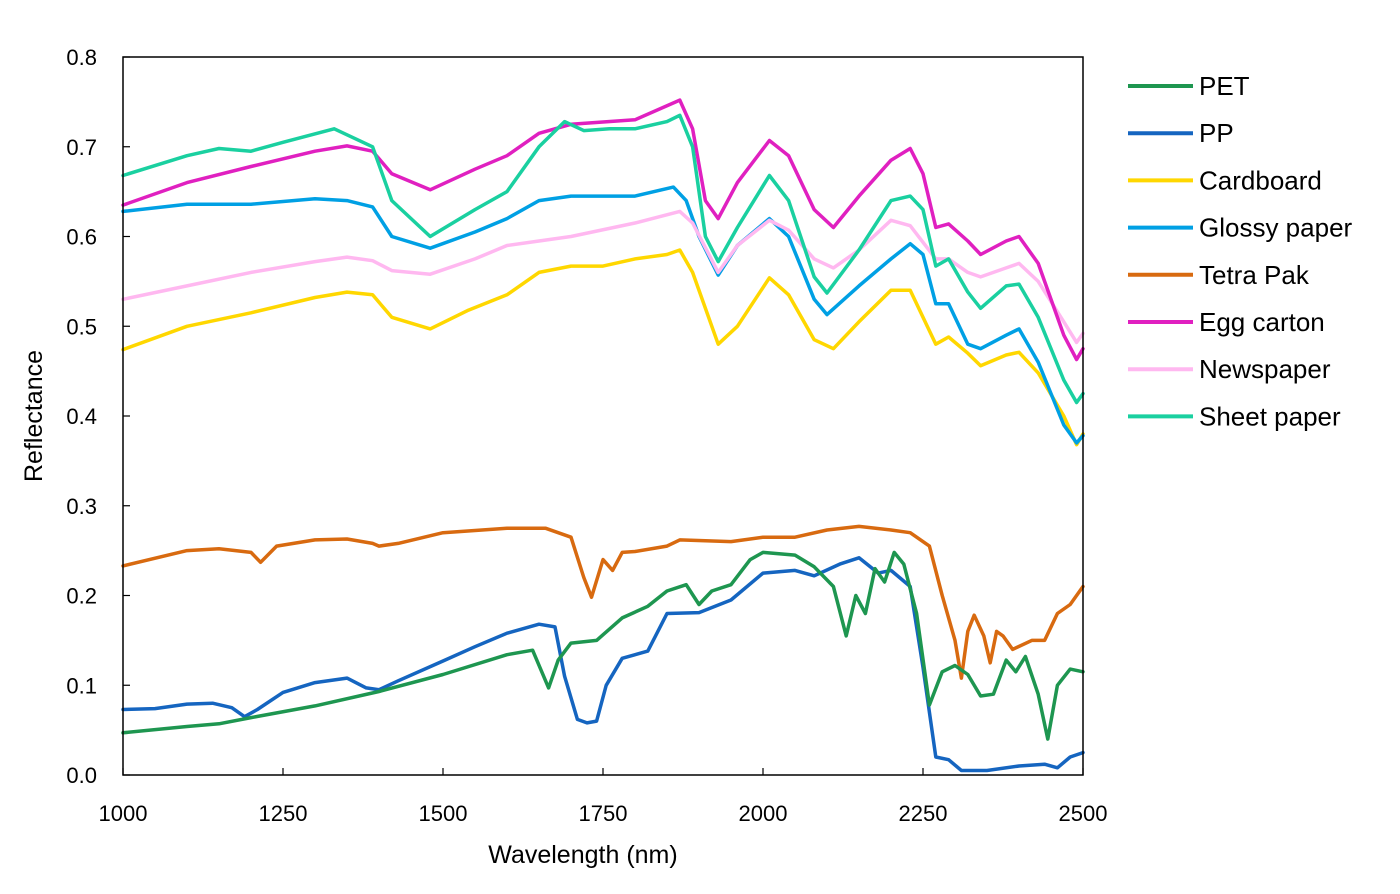  What do you see at coordinates (81, 326) in the screenshot?
I see `y-tick-label: 0.5` at bounding box center [81, 326].